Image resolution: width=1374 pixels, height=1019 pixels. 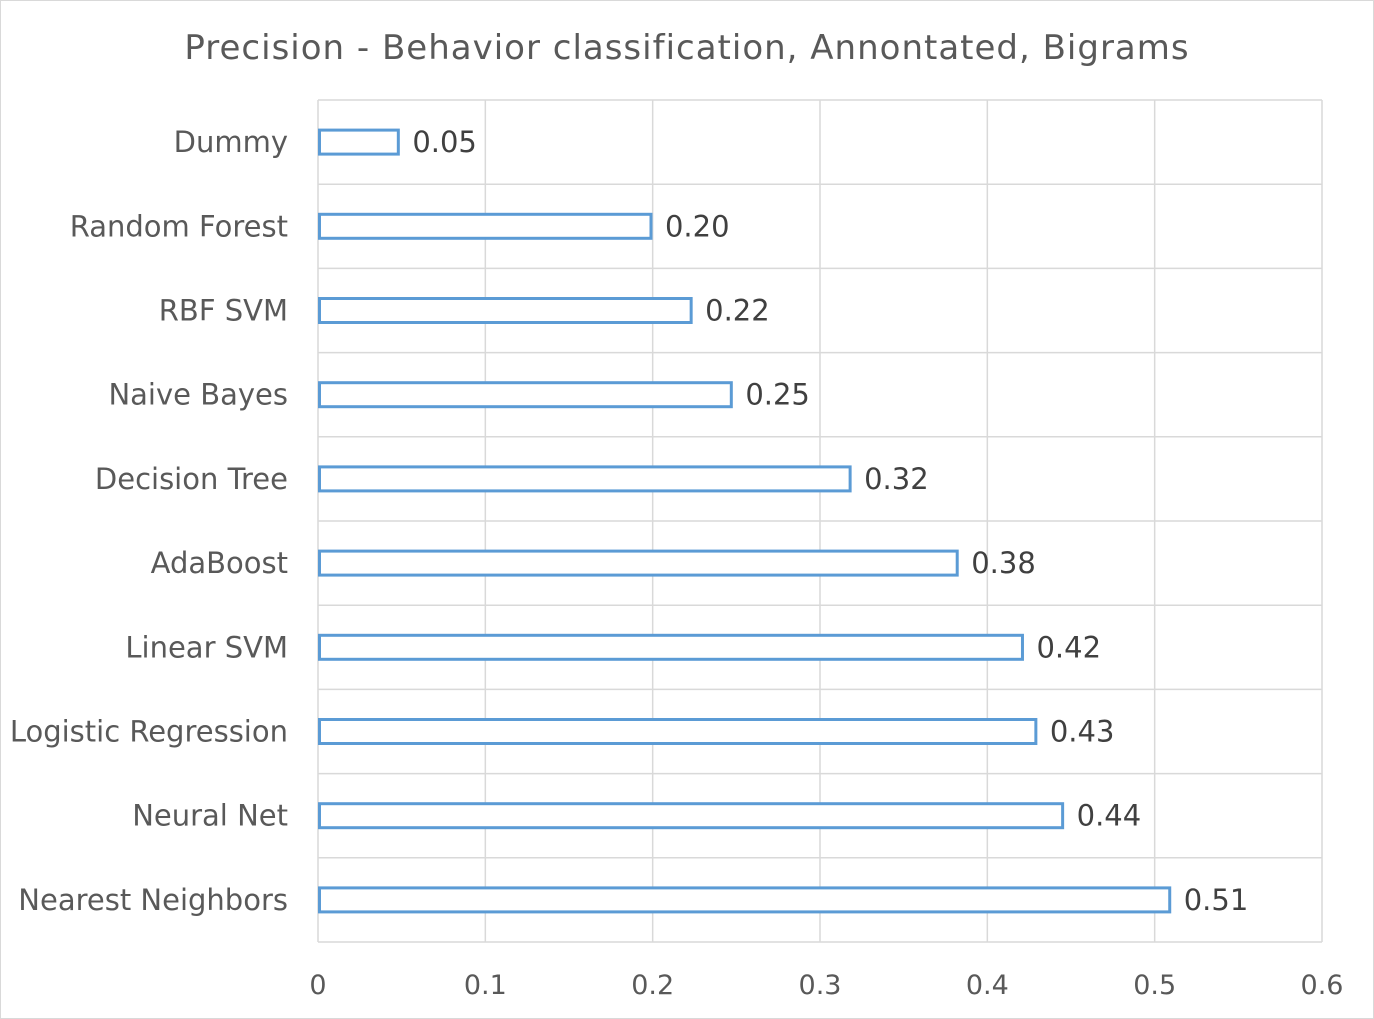 What do you see at coordinates (737, 311) in the screenshot?
I see `data-label: 0.22` at bounding box center [737, 311].